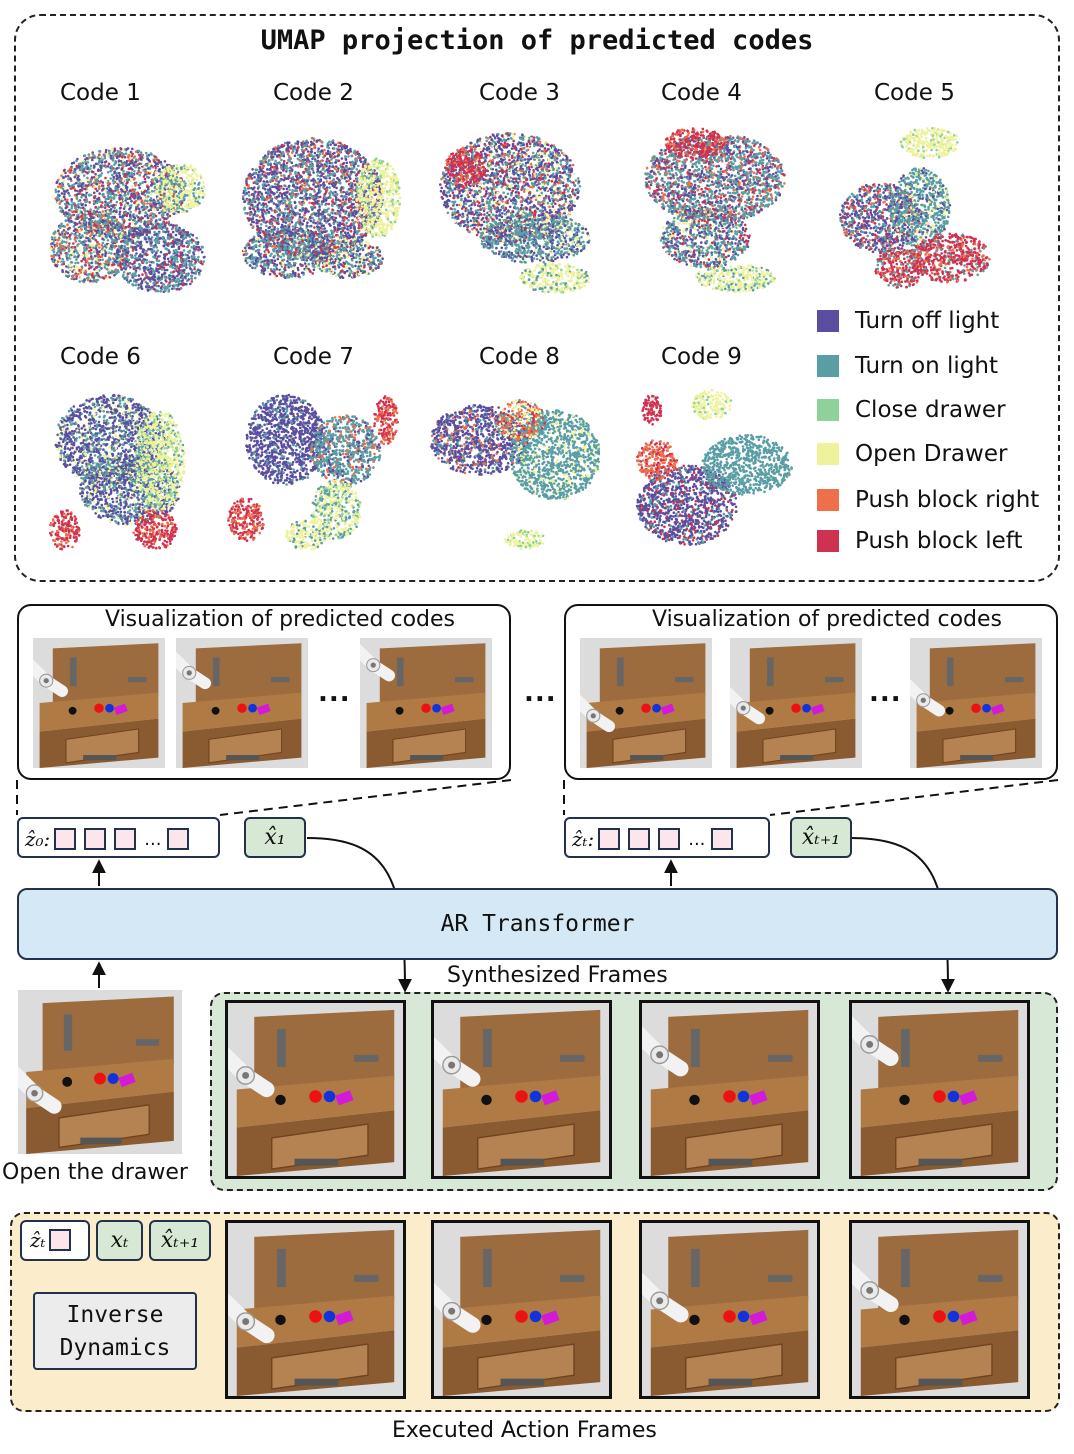  I want to click on code-label-4: Code 4, so click(701, 93).